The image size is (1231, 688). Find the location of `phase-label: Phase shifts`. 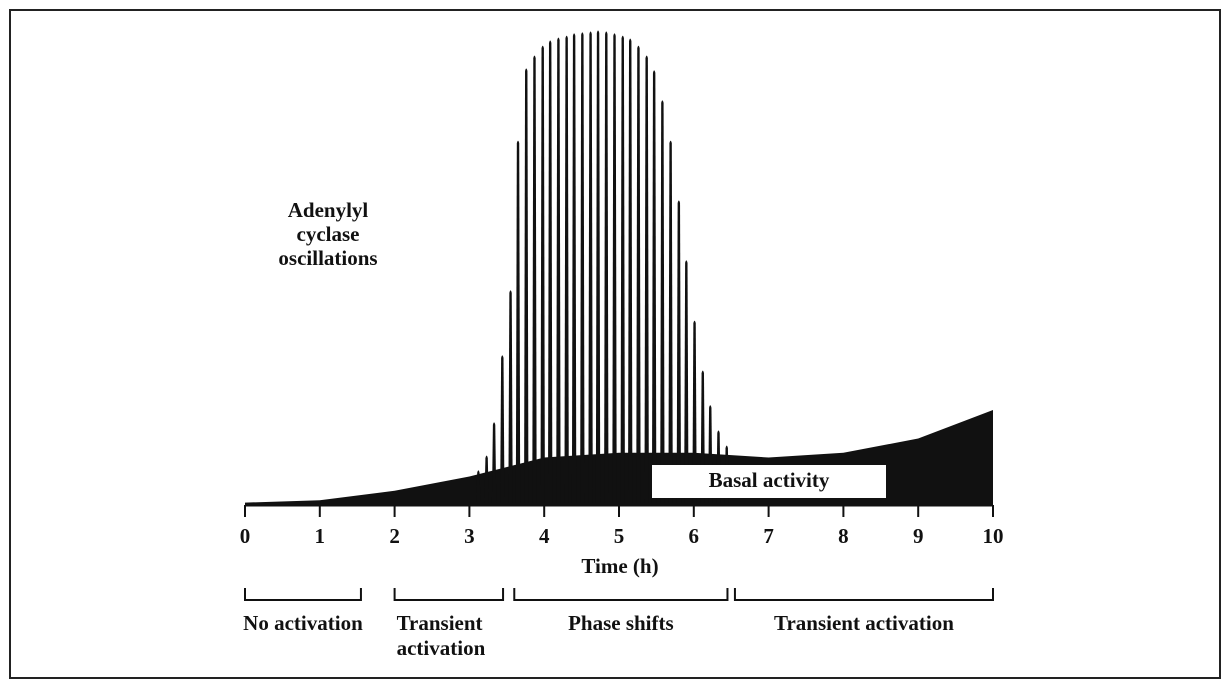

phase-label: Phase shifts is located at coordinates (621, 623).